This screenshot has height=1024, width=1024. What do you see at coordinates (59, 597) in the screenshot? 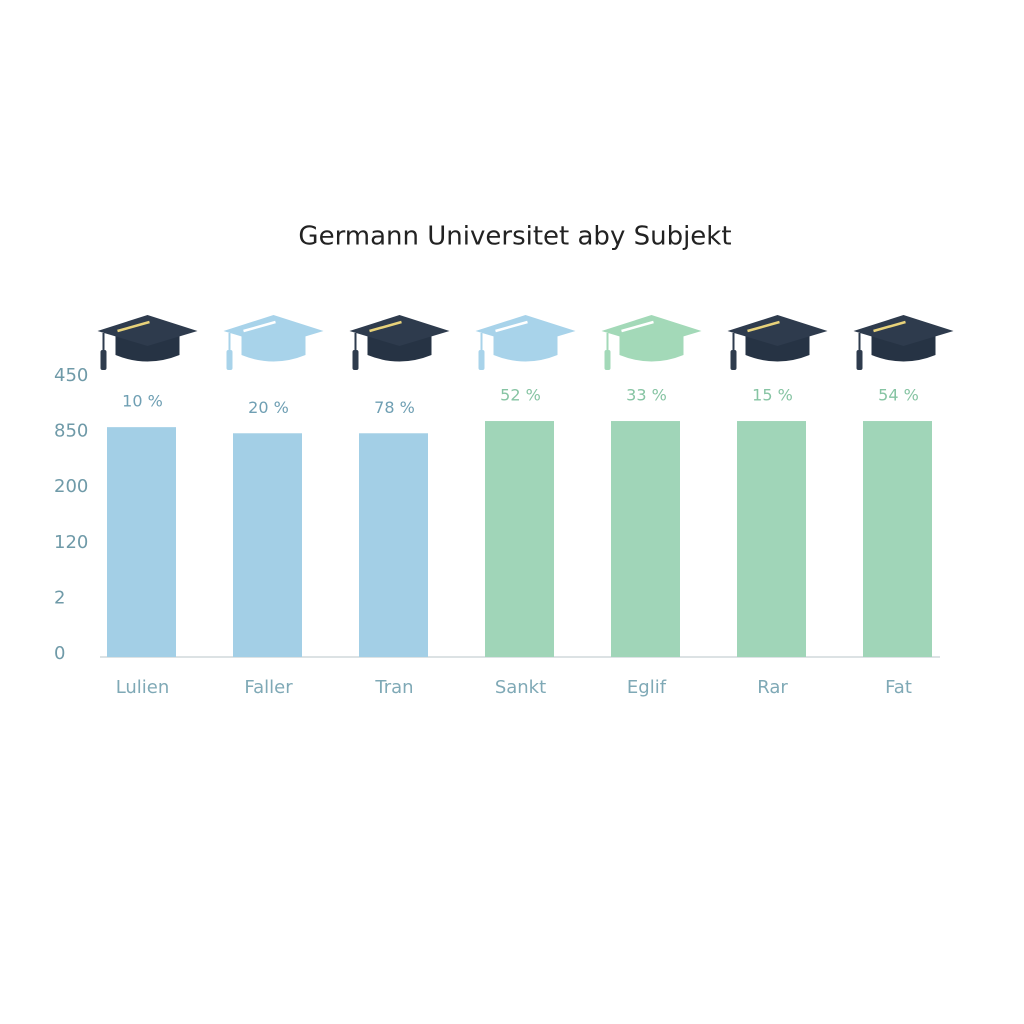
I see `y-tick-label: 2` at bounding box center [59, 597].